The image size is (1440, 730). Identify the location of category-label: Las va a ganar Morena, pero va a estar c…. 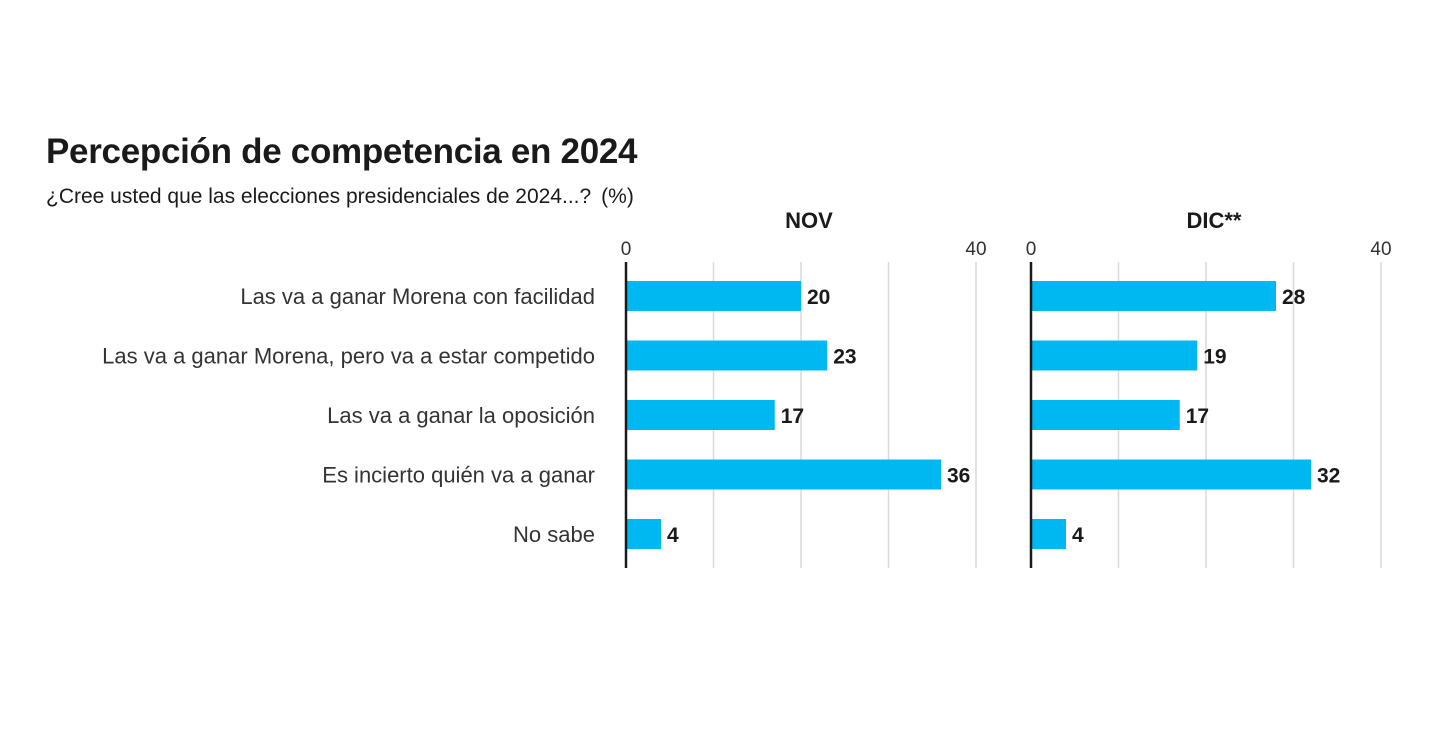
(348, 356).